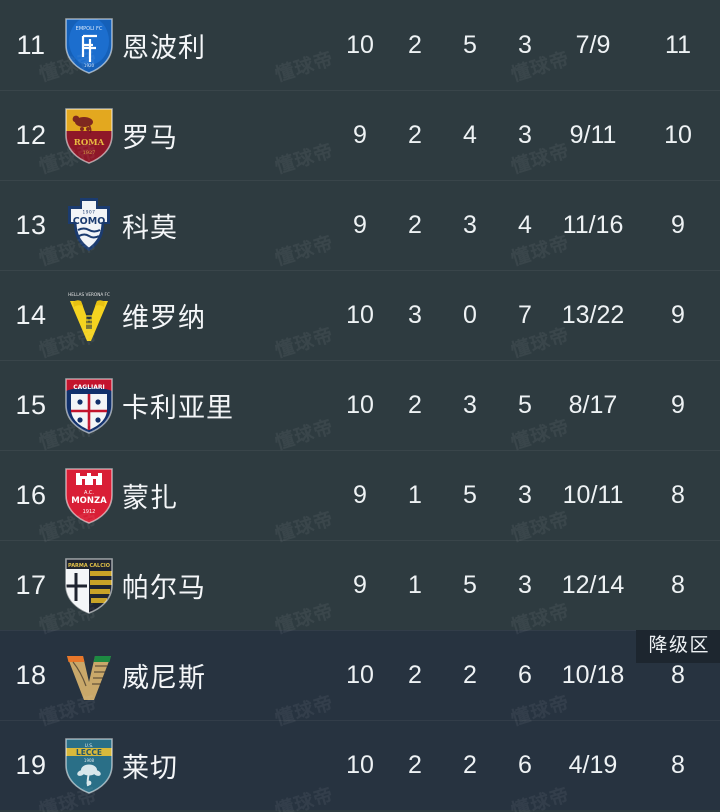 Image resolution: width=720 pixels, height=812 pixels. What do you see at coordinates (593, 674) in the screenshot?
I see `goals-value: 10/18` at bounding box center [593, 674].